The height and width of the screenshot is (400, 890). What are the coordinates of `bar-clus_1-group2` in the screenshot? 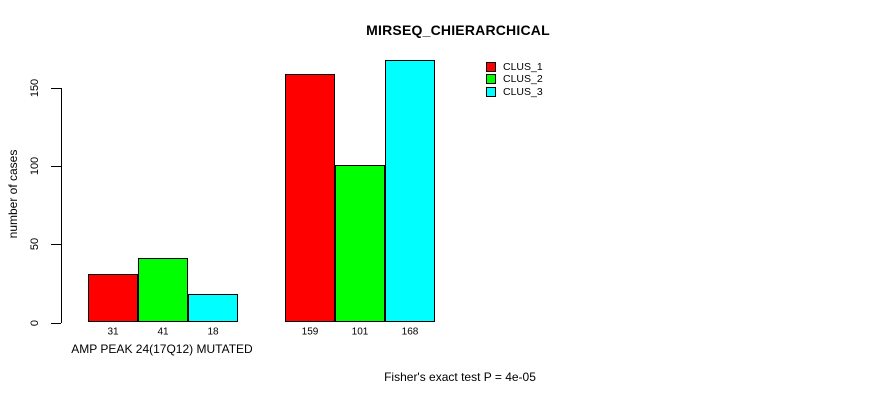 It's located at (310, 198).